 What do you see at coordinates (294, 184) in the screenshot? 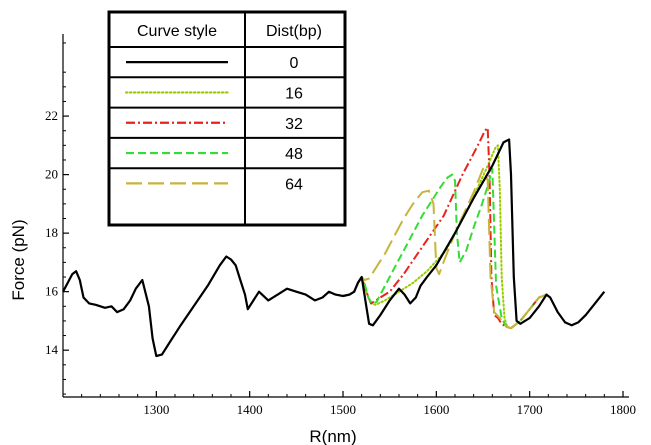
I see `legend-label-64: 64` at bounding box center [294, 184].